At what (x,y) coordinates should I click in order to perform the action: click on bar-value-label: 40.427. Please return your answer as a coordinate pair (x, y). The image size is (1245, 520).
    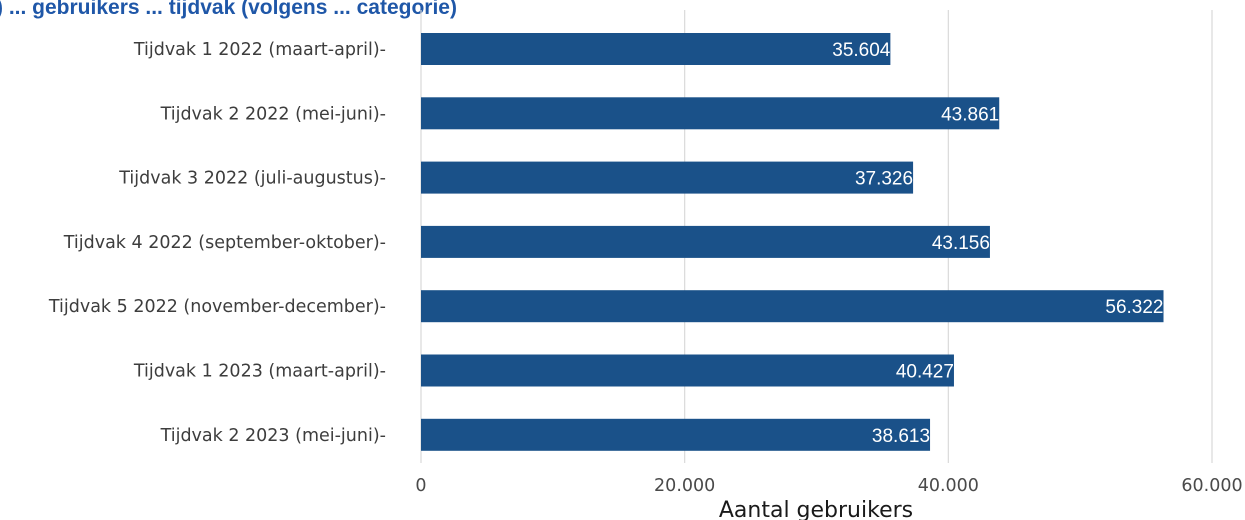
    Looking at the image, I should click on (925, 372).